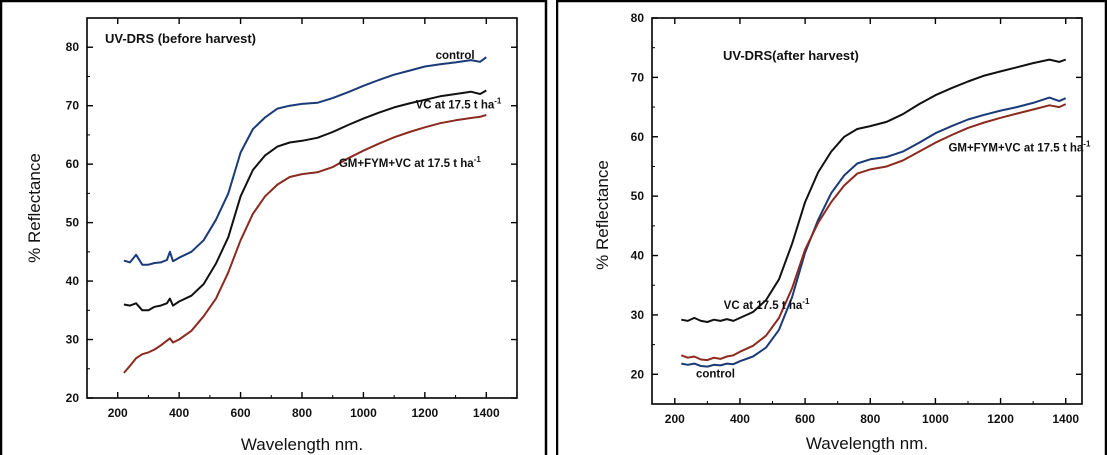 The height and width of the screenshot is (455, 1107). I want to click on series-annotation-3: GM+FYM+VC at 17.5 t ha-1, so click(410, 162).